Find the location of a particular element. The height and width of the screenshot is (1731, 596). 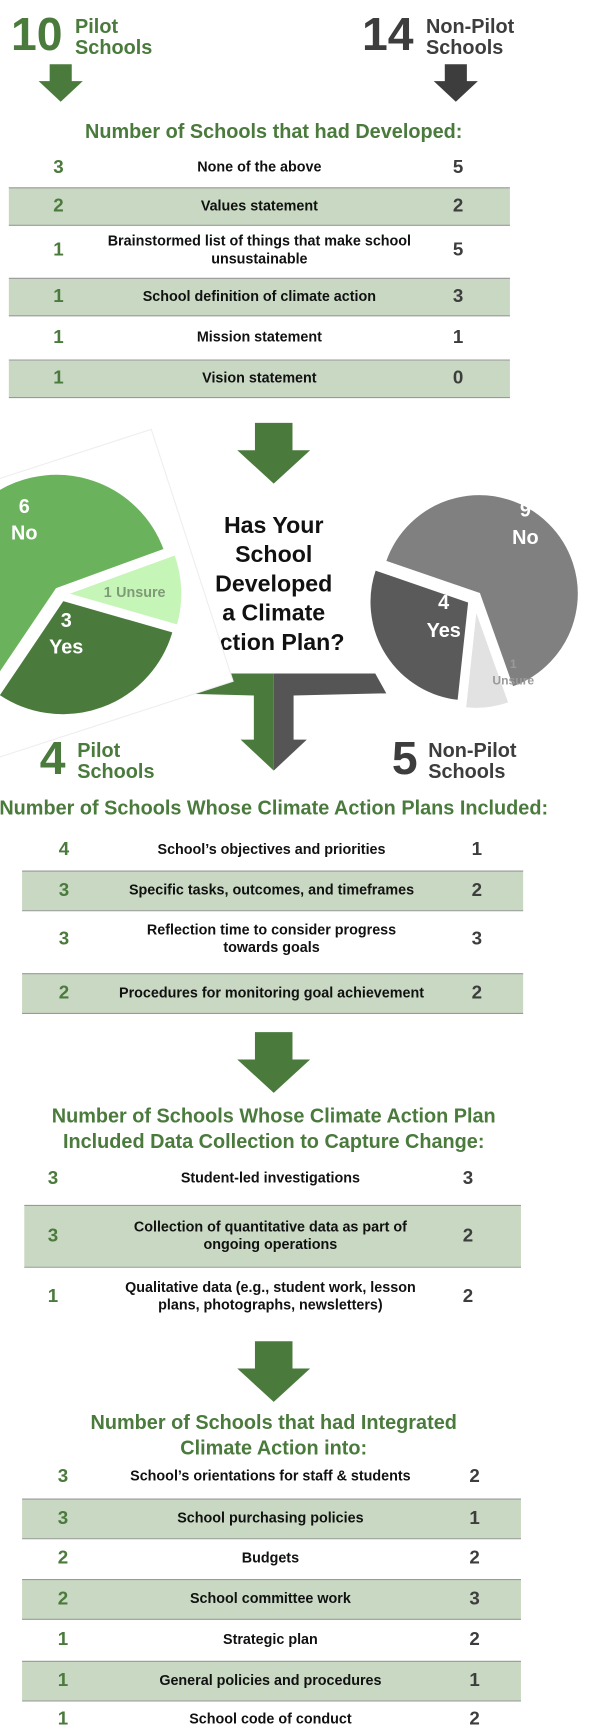

count: 14 is located at coordinates (388, 34).